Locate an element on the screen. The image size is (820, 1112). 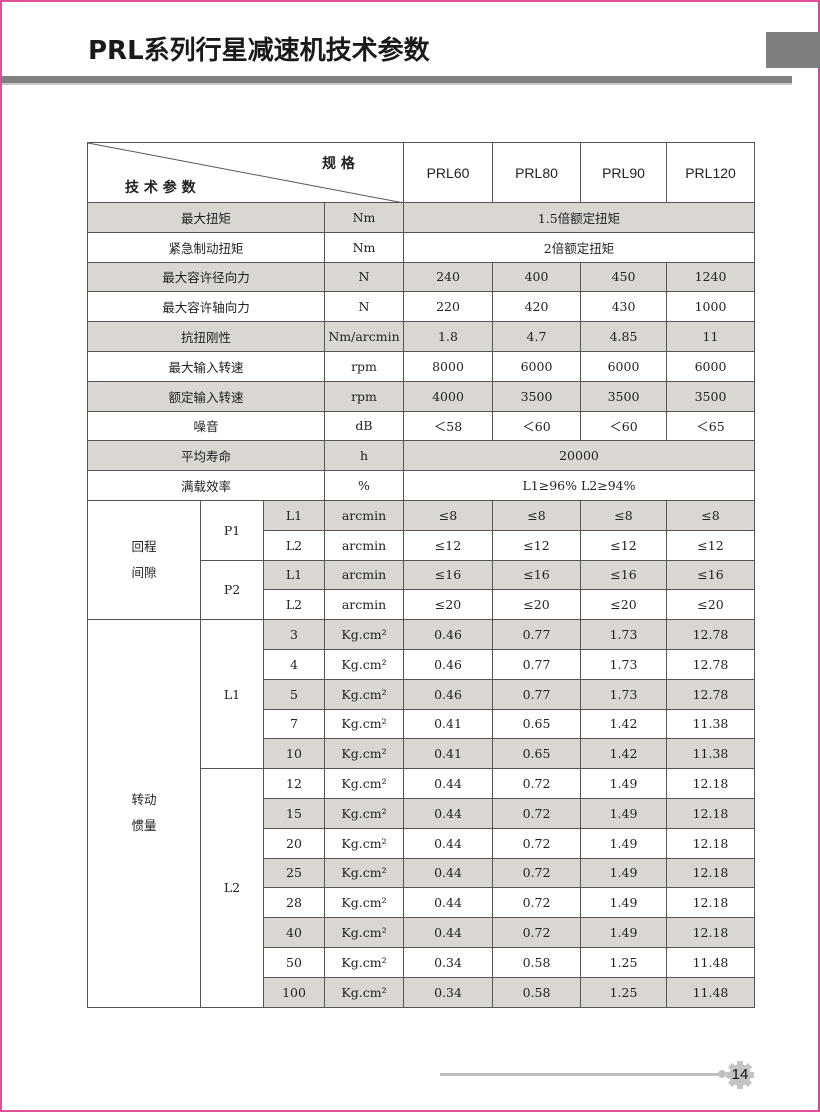
group-label-cell: 回程 间隙 is located at coordinates (144, 560).